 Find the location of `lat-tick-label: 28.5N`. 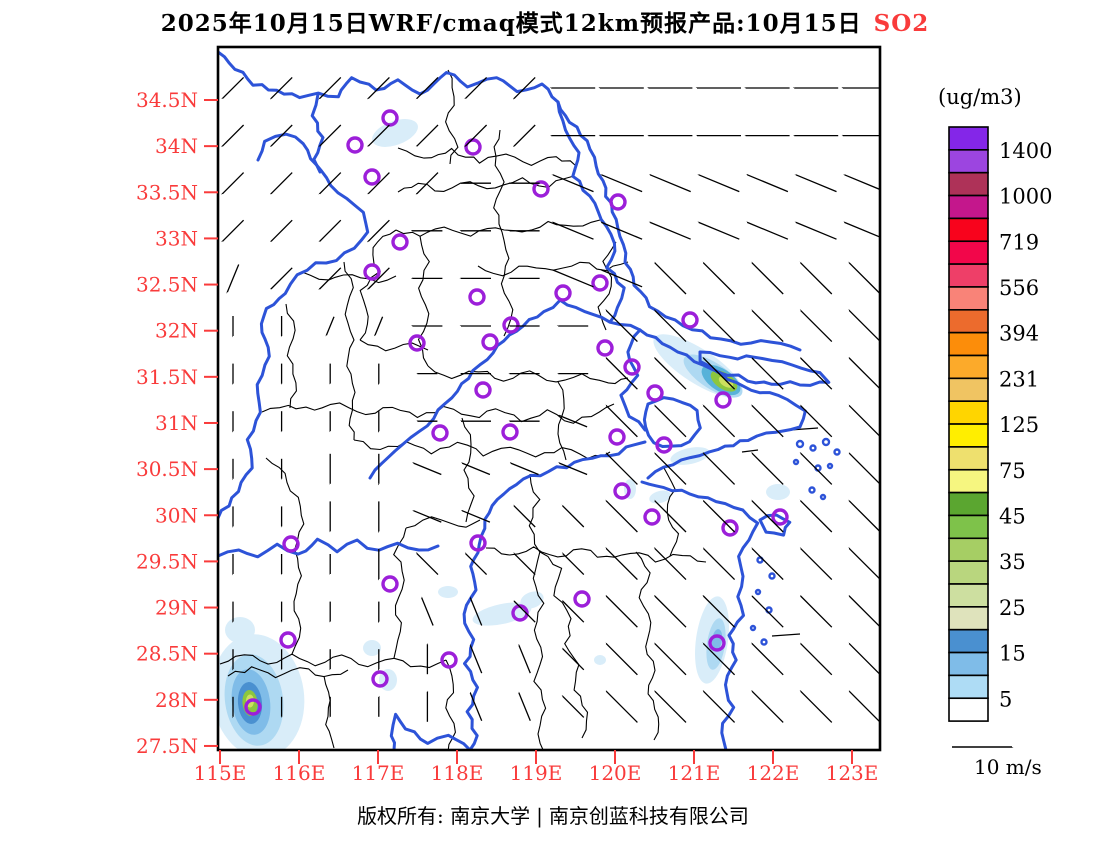

lat-tick-label: 28.5N is located at coordinates (167, 654).